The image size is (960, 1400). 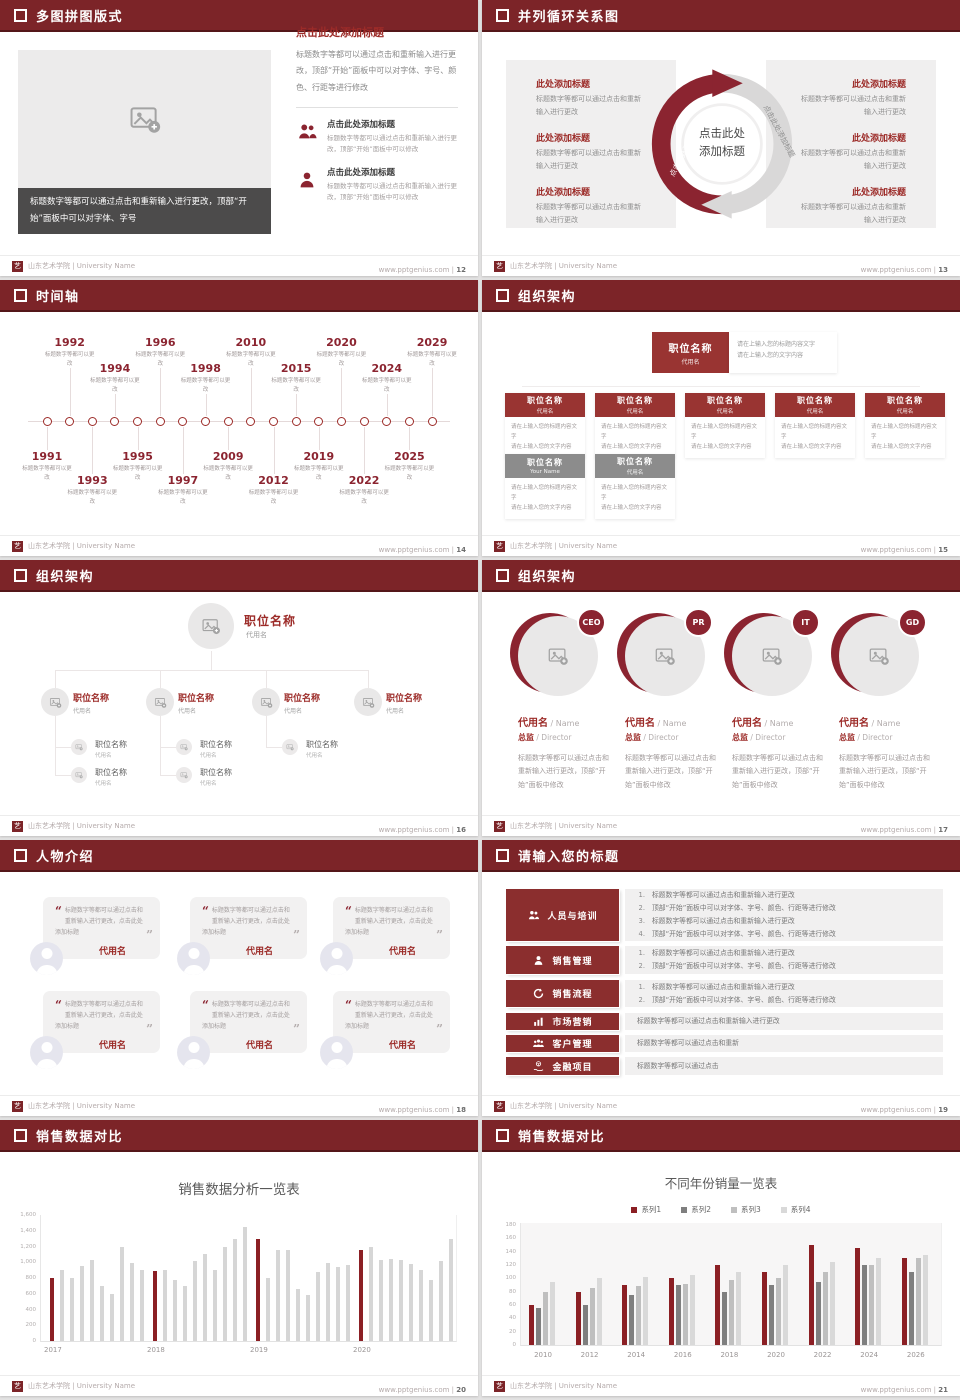 What do you see at coordinates (461, 829) in the screenshot?
I see `page-number: 16` at bounding box center [461, 829].